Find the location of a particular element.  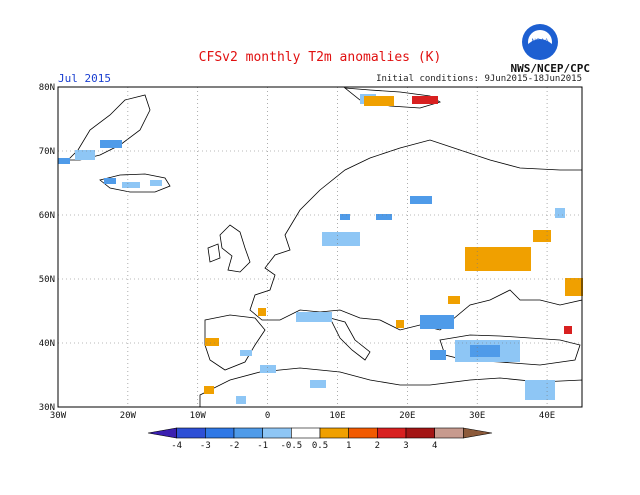

agency-label: NWS/NCEP/CPC is located at coordinates (550, 68).